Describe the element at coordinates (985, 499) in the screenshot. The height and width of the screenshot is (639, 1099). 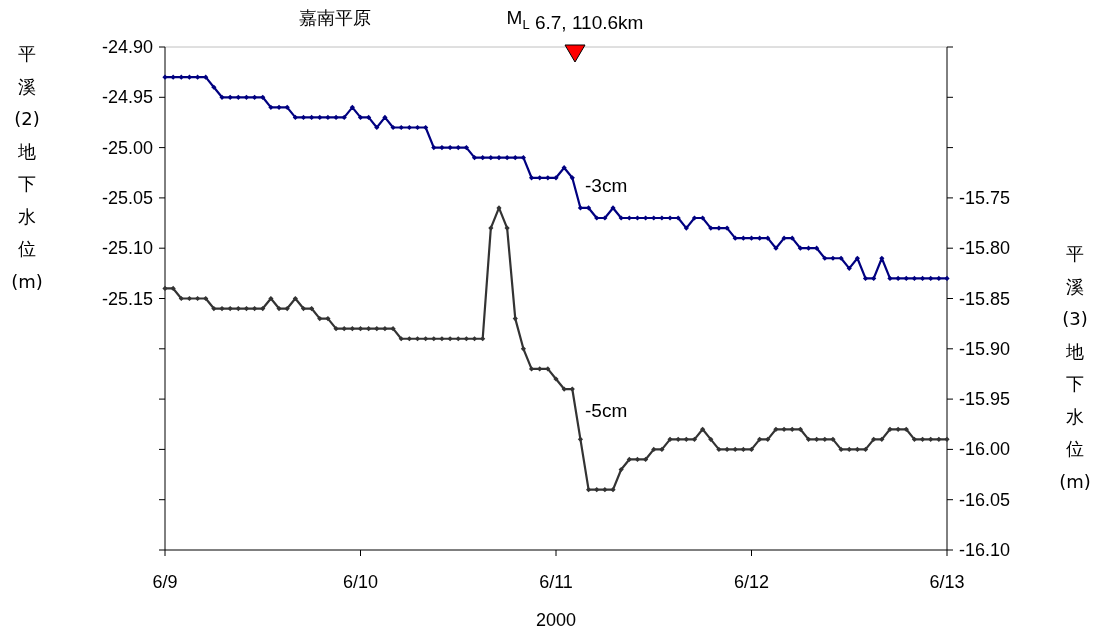
I see `y2-tick-label: -16.05` at that location.